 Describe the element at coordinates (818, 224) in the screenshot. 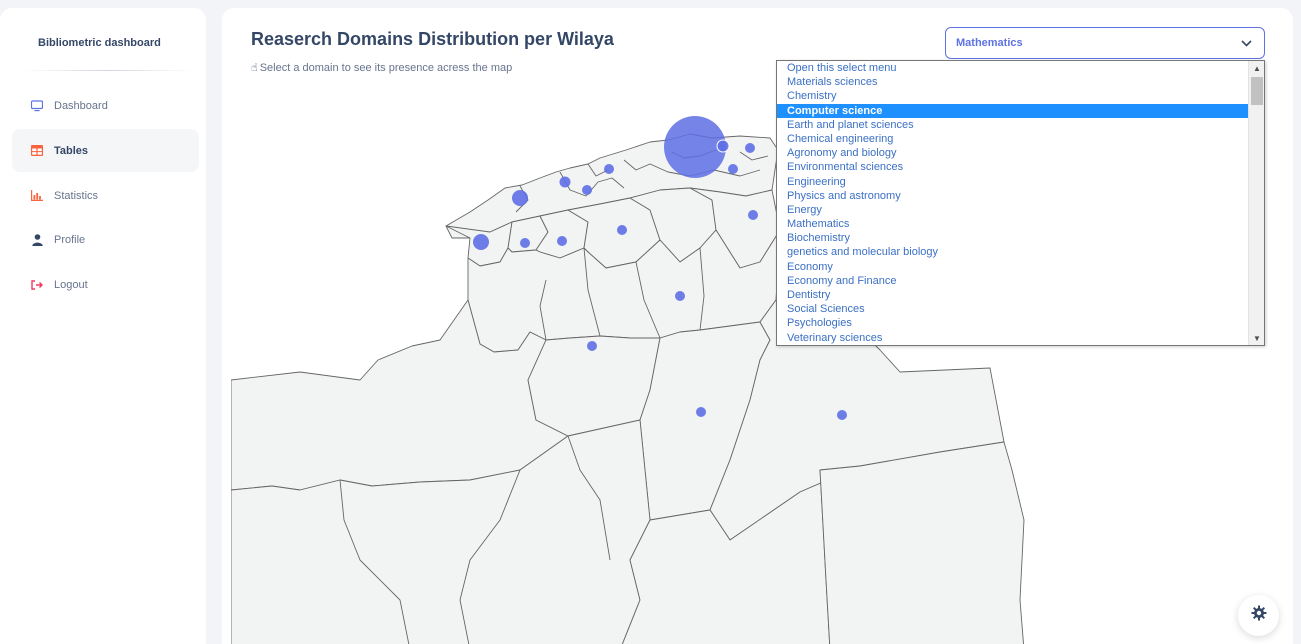

I see `domain-option: Mathematics` at that location.